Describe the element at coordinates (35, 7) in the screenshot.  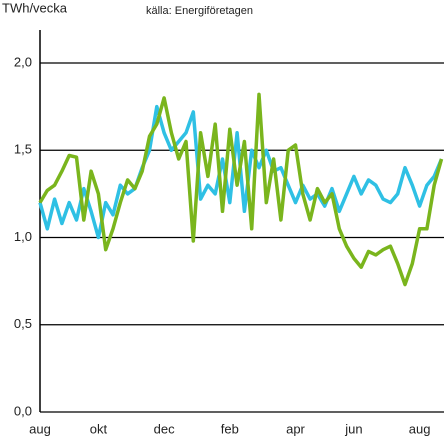
I see `y-axis-label: TWh/vecka` at that location.